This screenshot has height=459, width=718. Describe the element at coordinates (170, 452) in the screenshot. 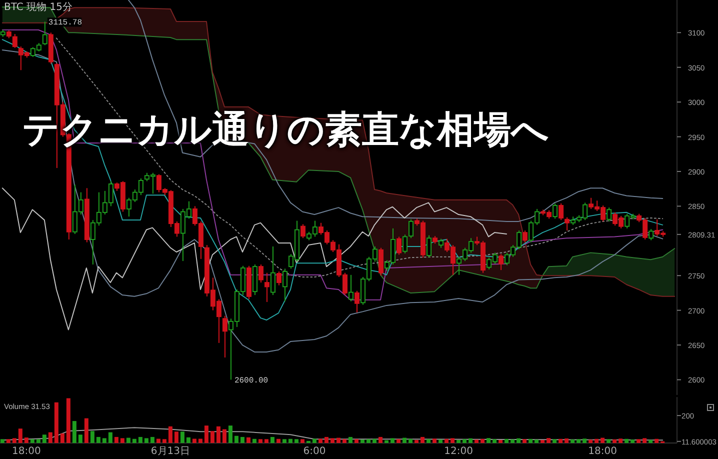

I see `x-tick-label: 6月13日` at that location.